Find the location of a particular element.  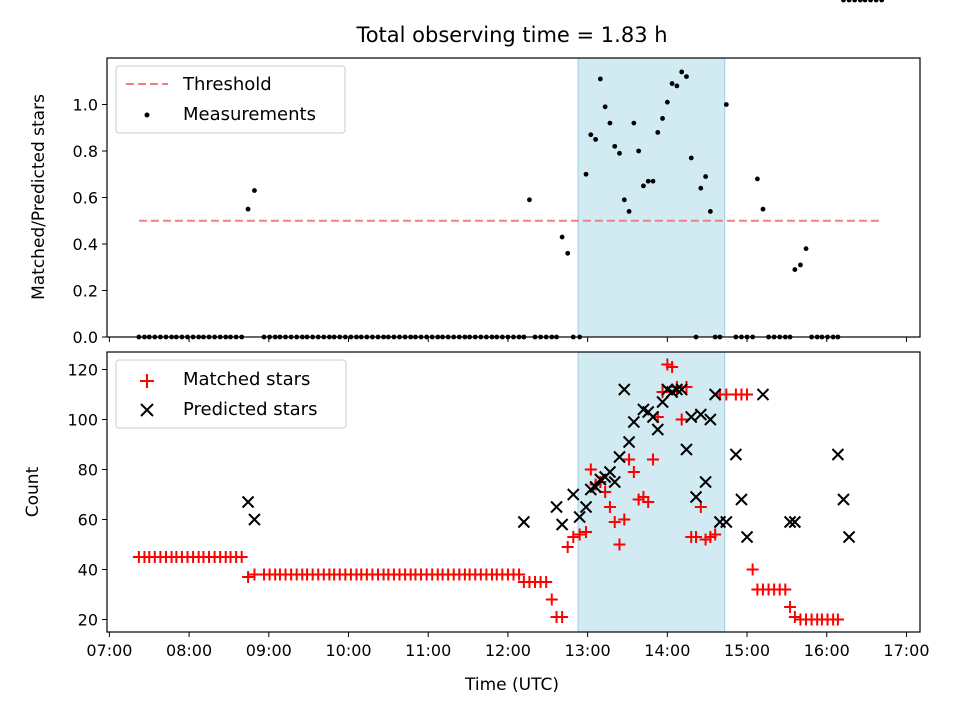

y-tick-label: 0.2 is located at coordinates (85, 291).